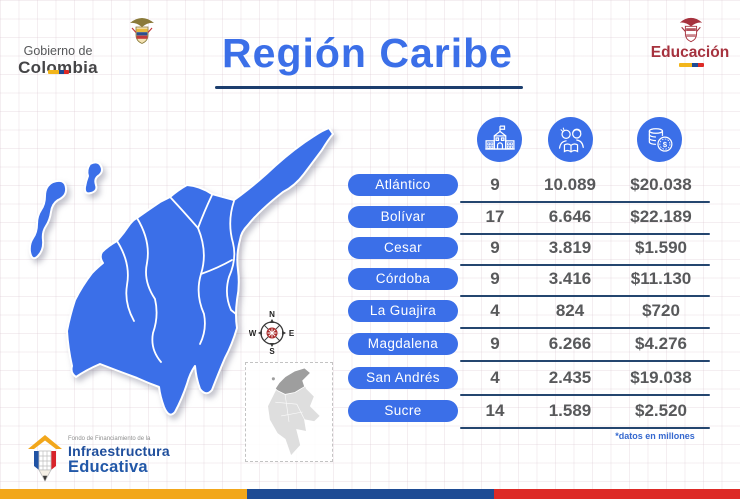  What do you see at coordinates (48, 219) in the screenshot?
I see `map-island-san-andres` at bounding box center [48, 219].